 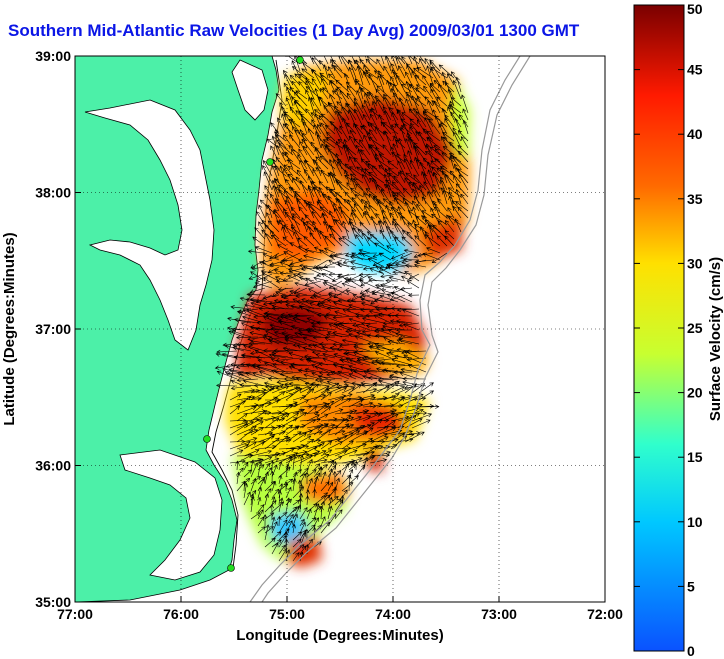 I want to click on colorbar-tick-label: 0, so click(x=691, y=651).